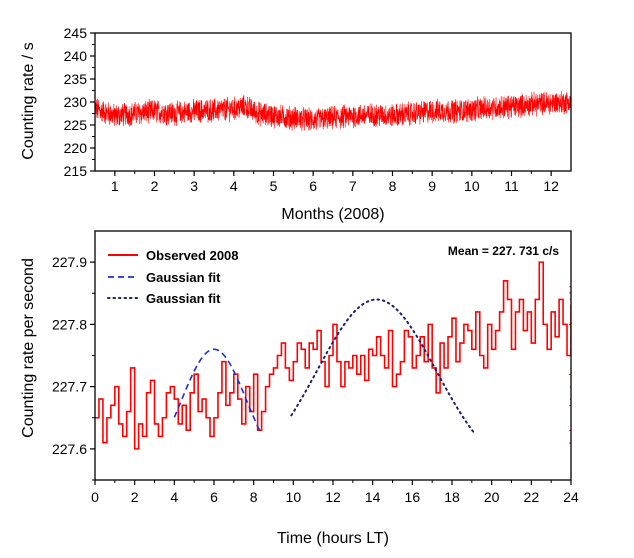 This screenshot has width=634, height=558. I want to click on legend-entry-gaussian-dashed: Gaussian fit, so click(164, 277).